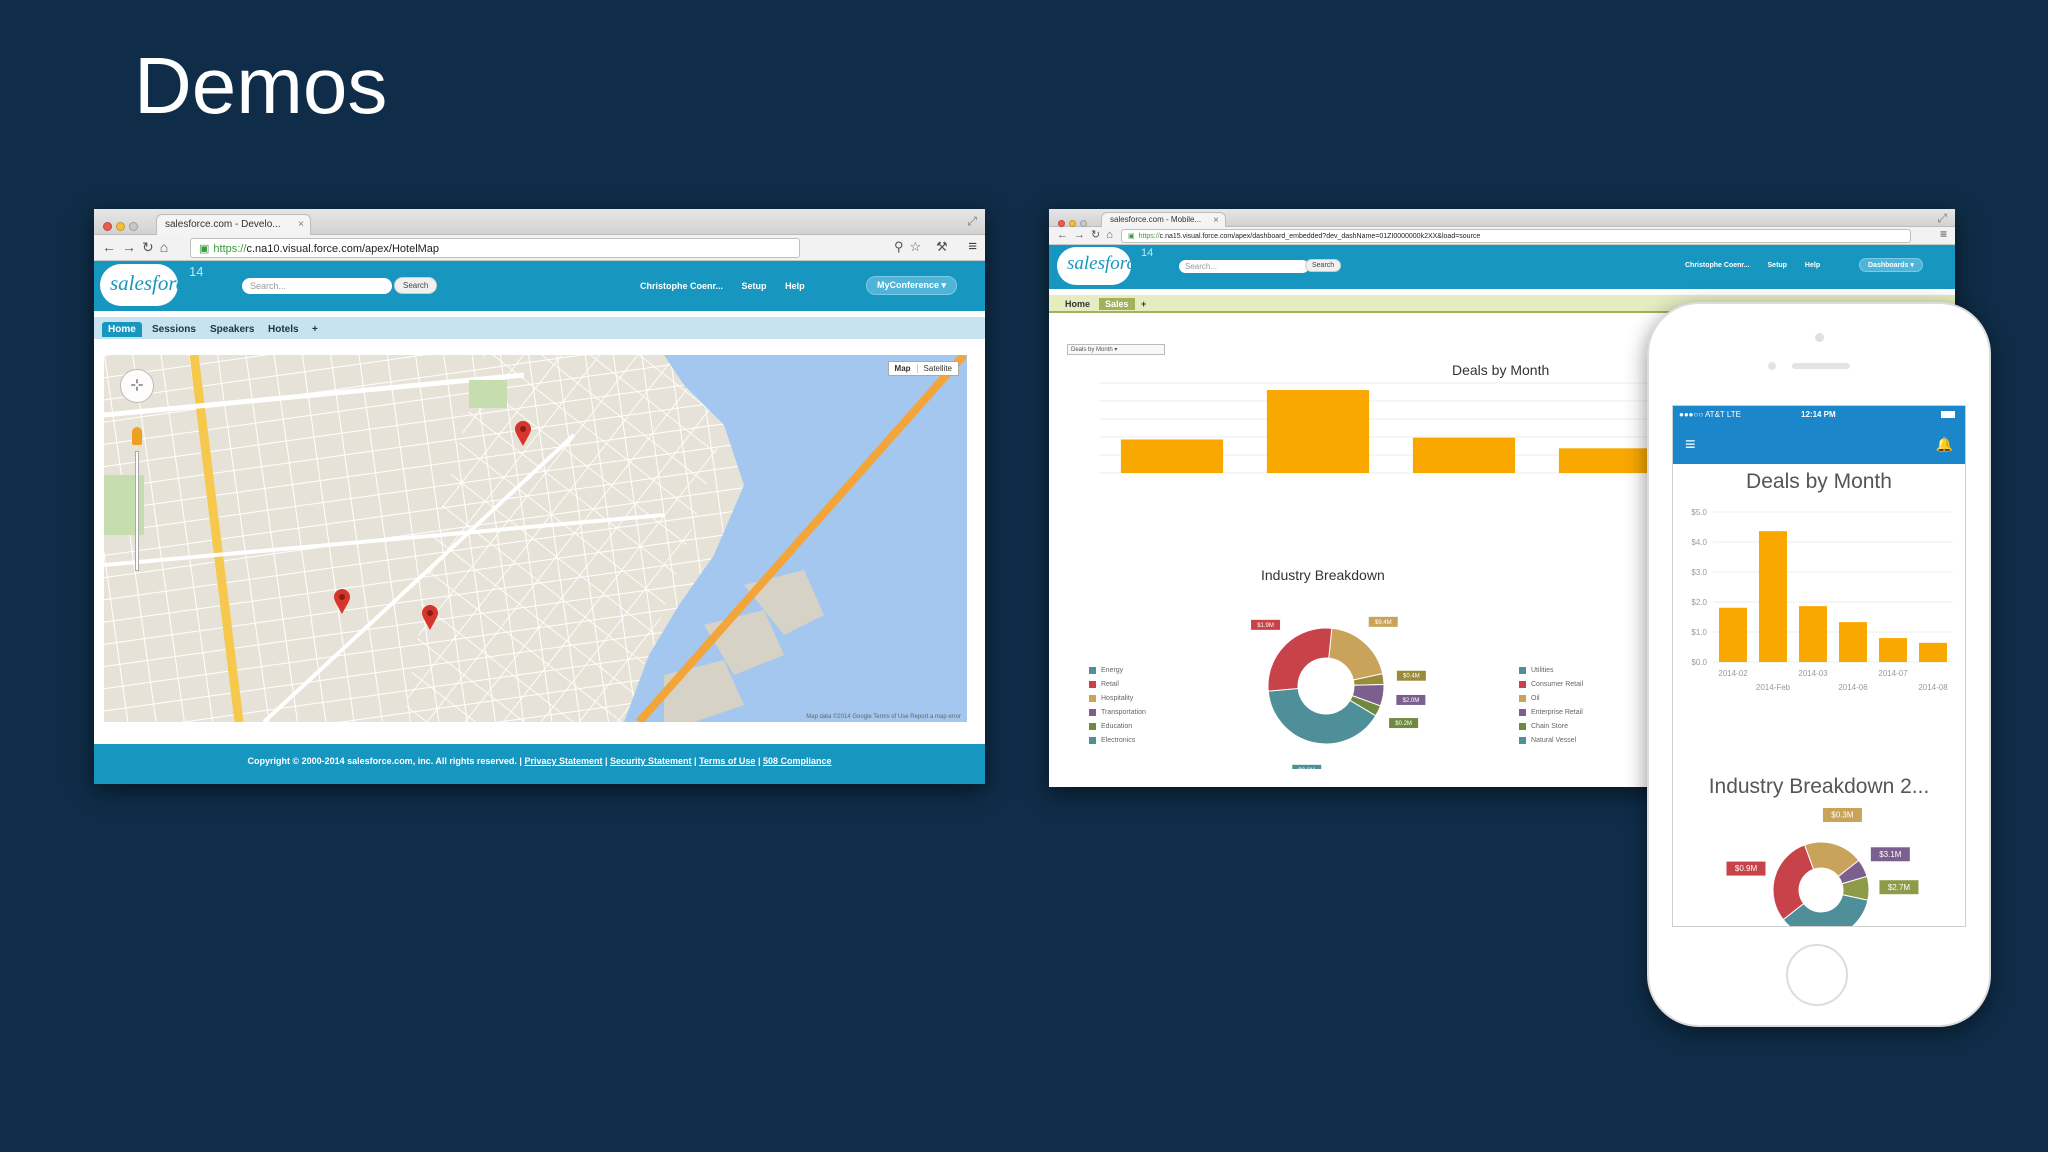  What do you see at coordinates (651, 761) in the screenshot?
I see `security-link: Security Statement` at bounding box center [651, 761].